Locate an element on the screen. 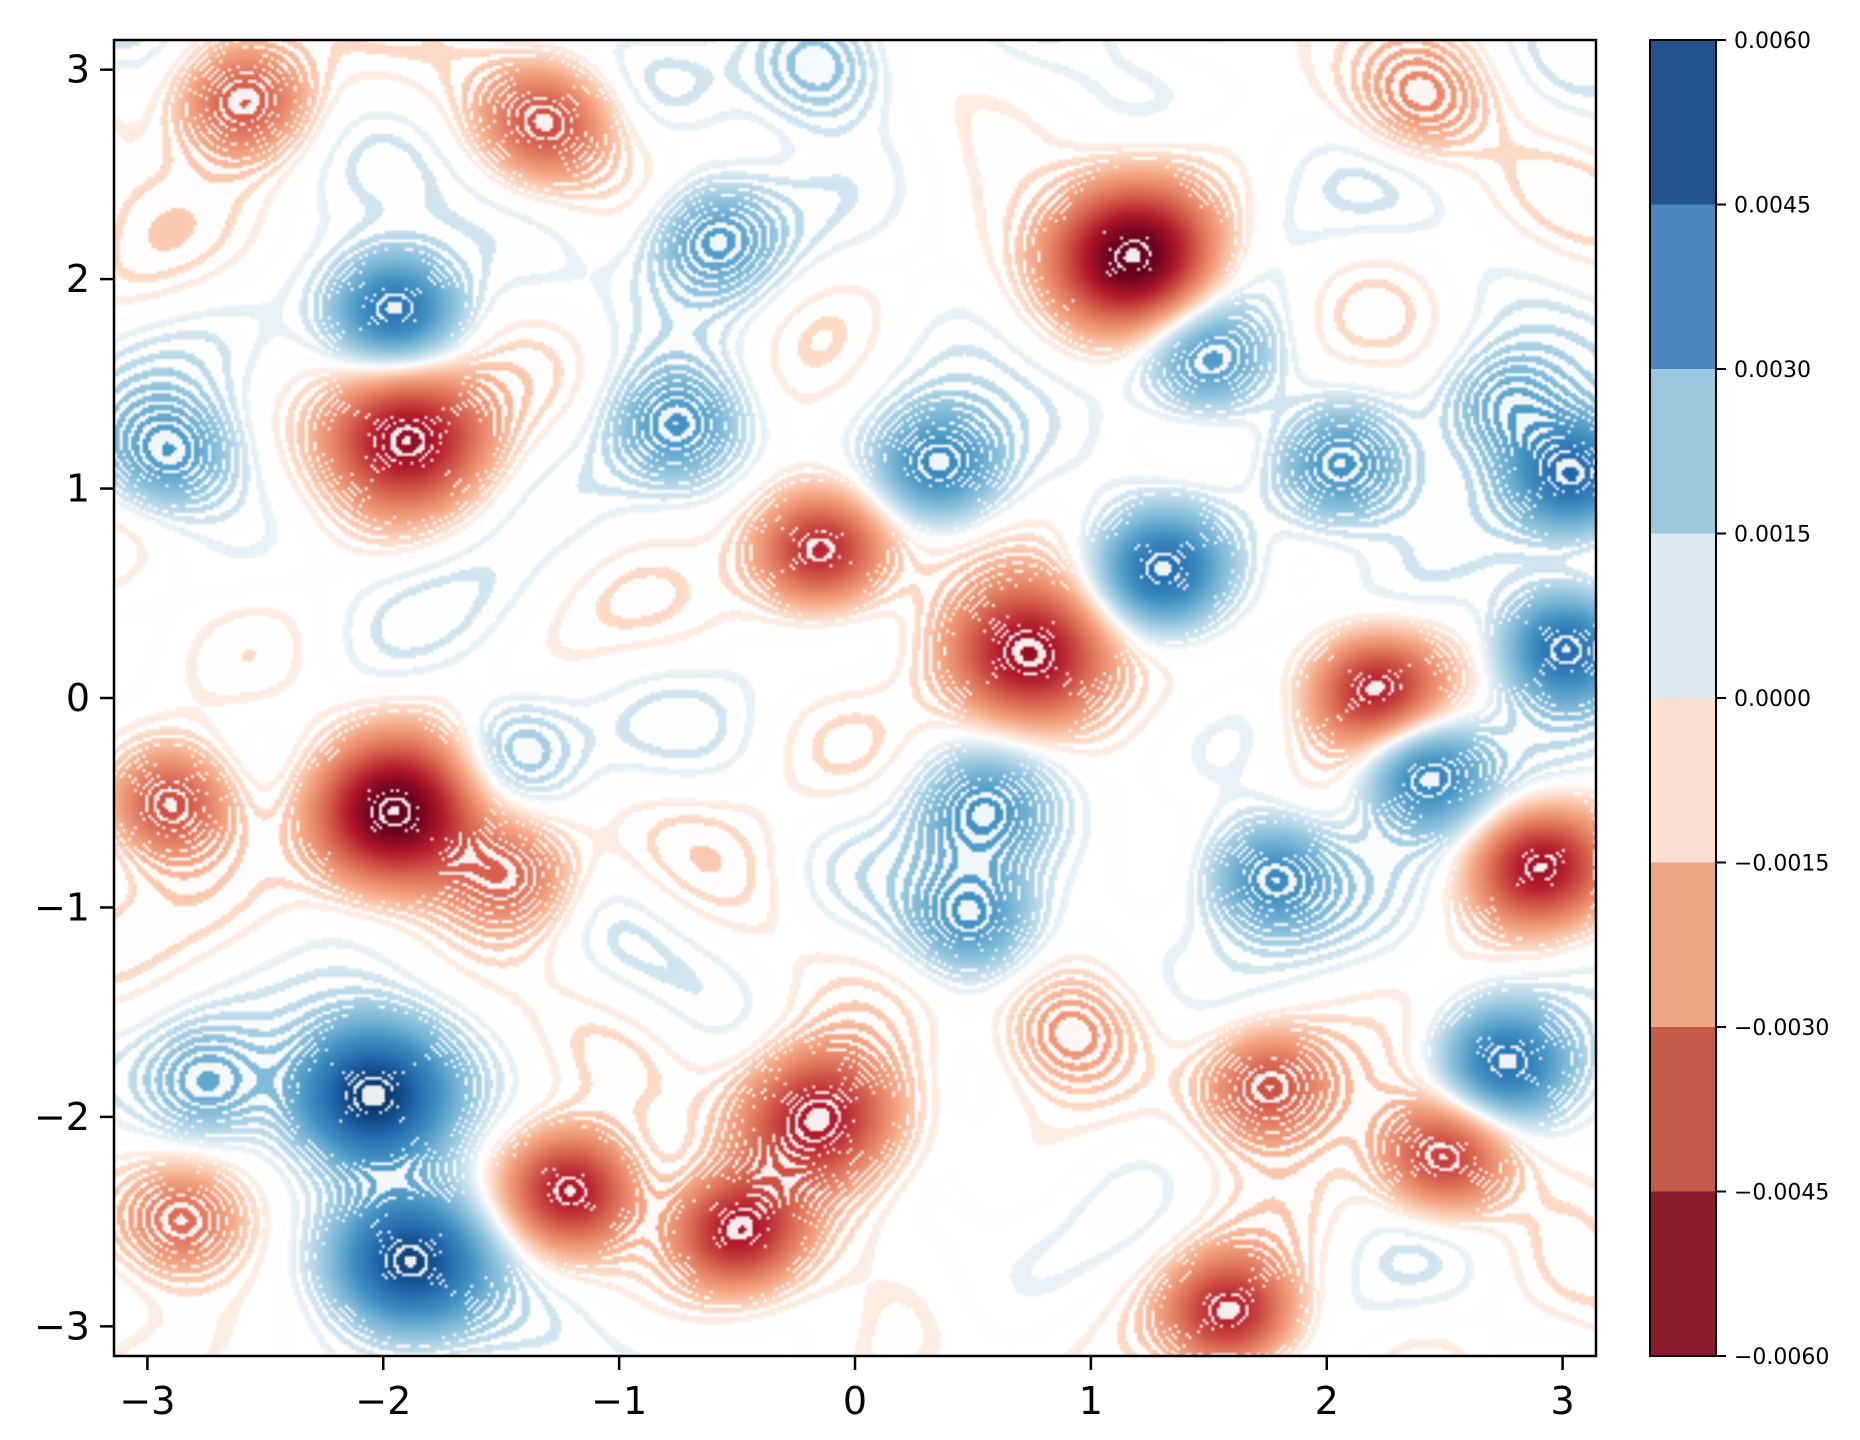 The width and height of the screenshot is (1860, 1440). x-tick-label: 2 is located at coordinates (1327, 1401).